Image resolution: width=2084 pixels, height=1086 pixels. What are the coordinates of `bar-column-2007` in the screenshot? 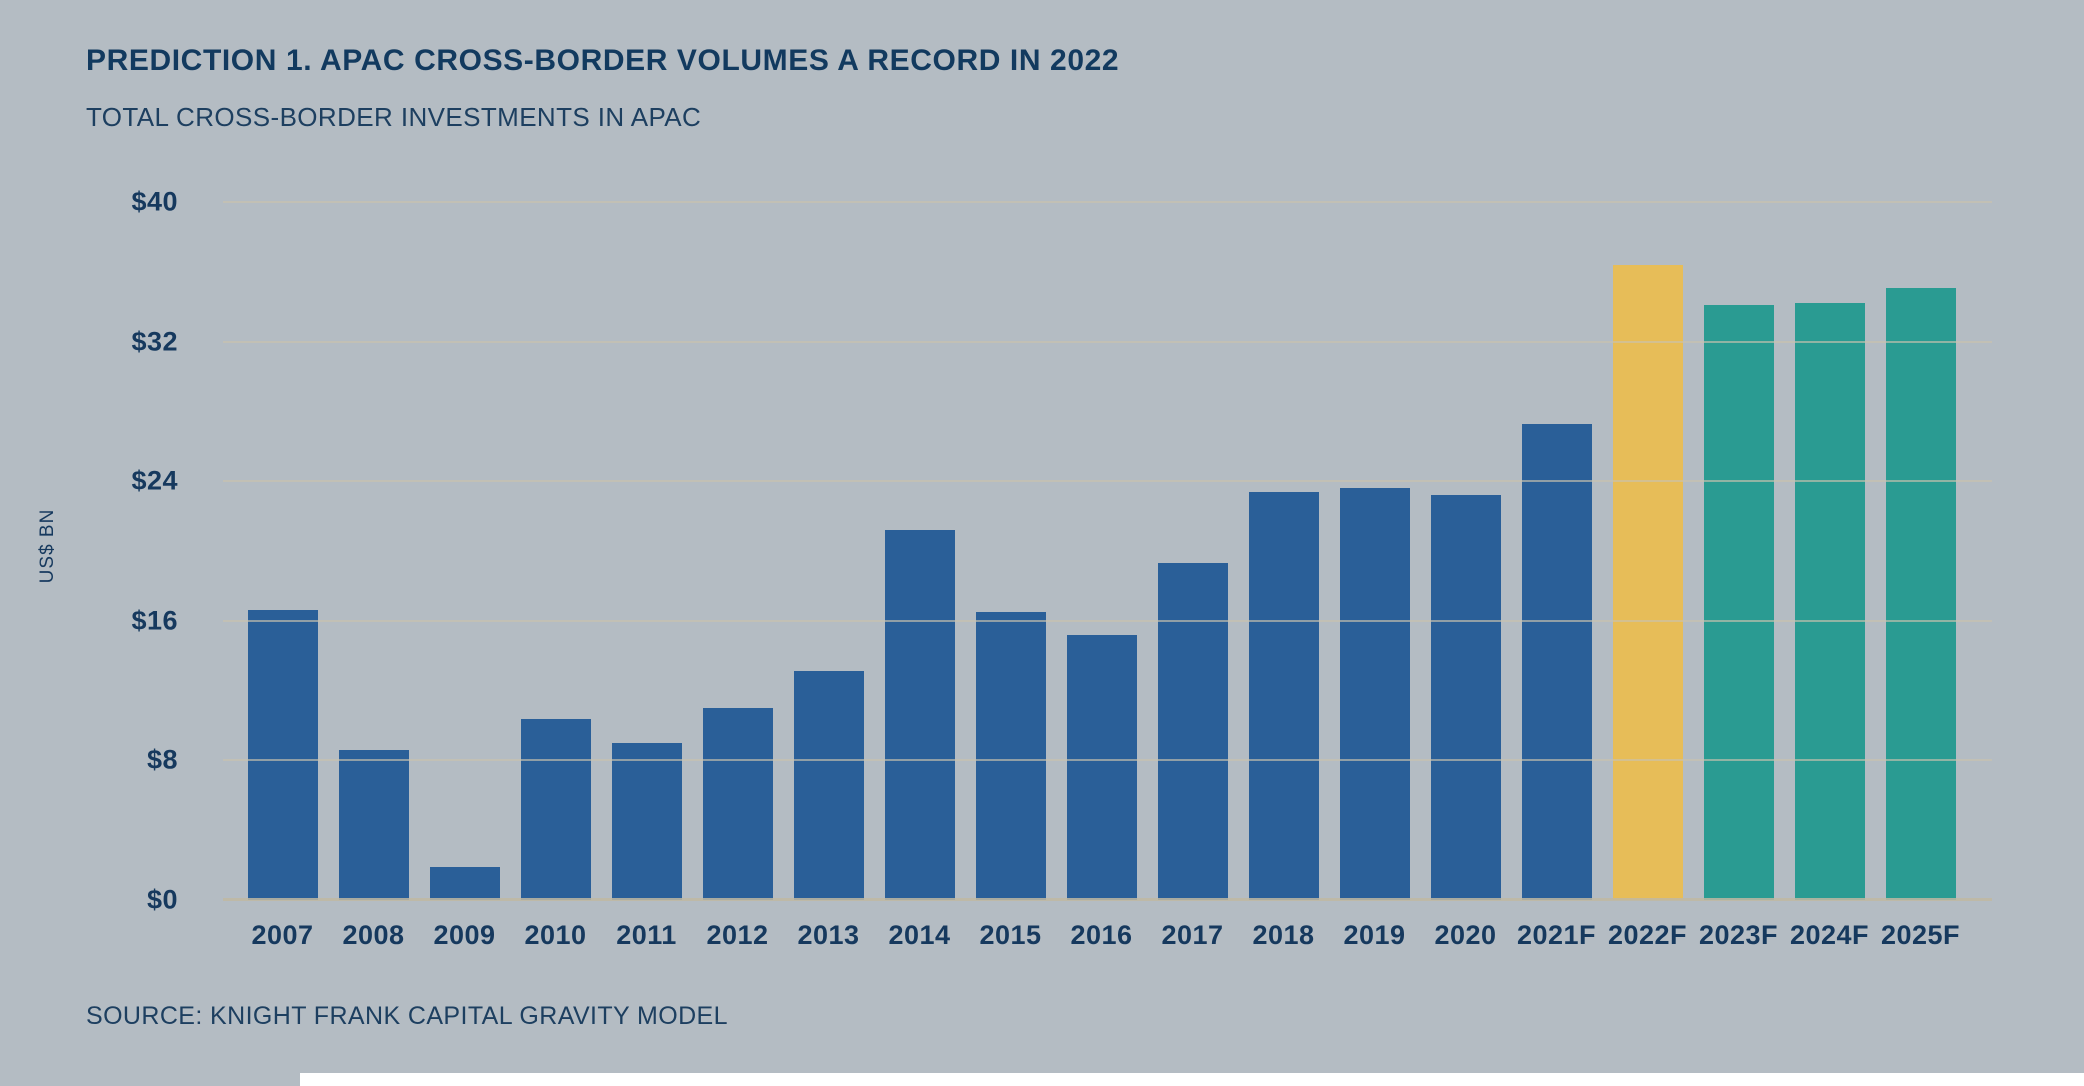 It's located at (282, 551).